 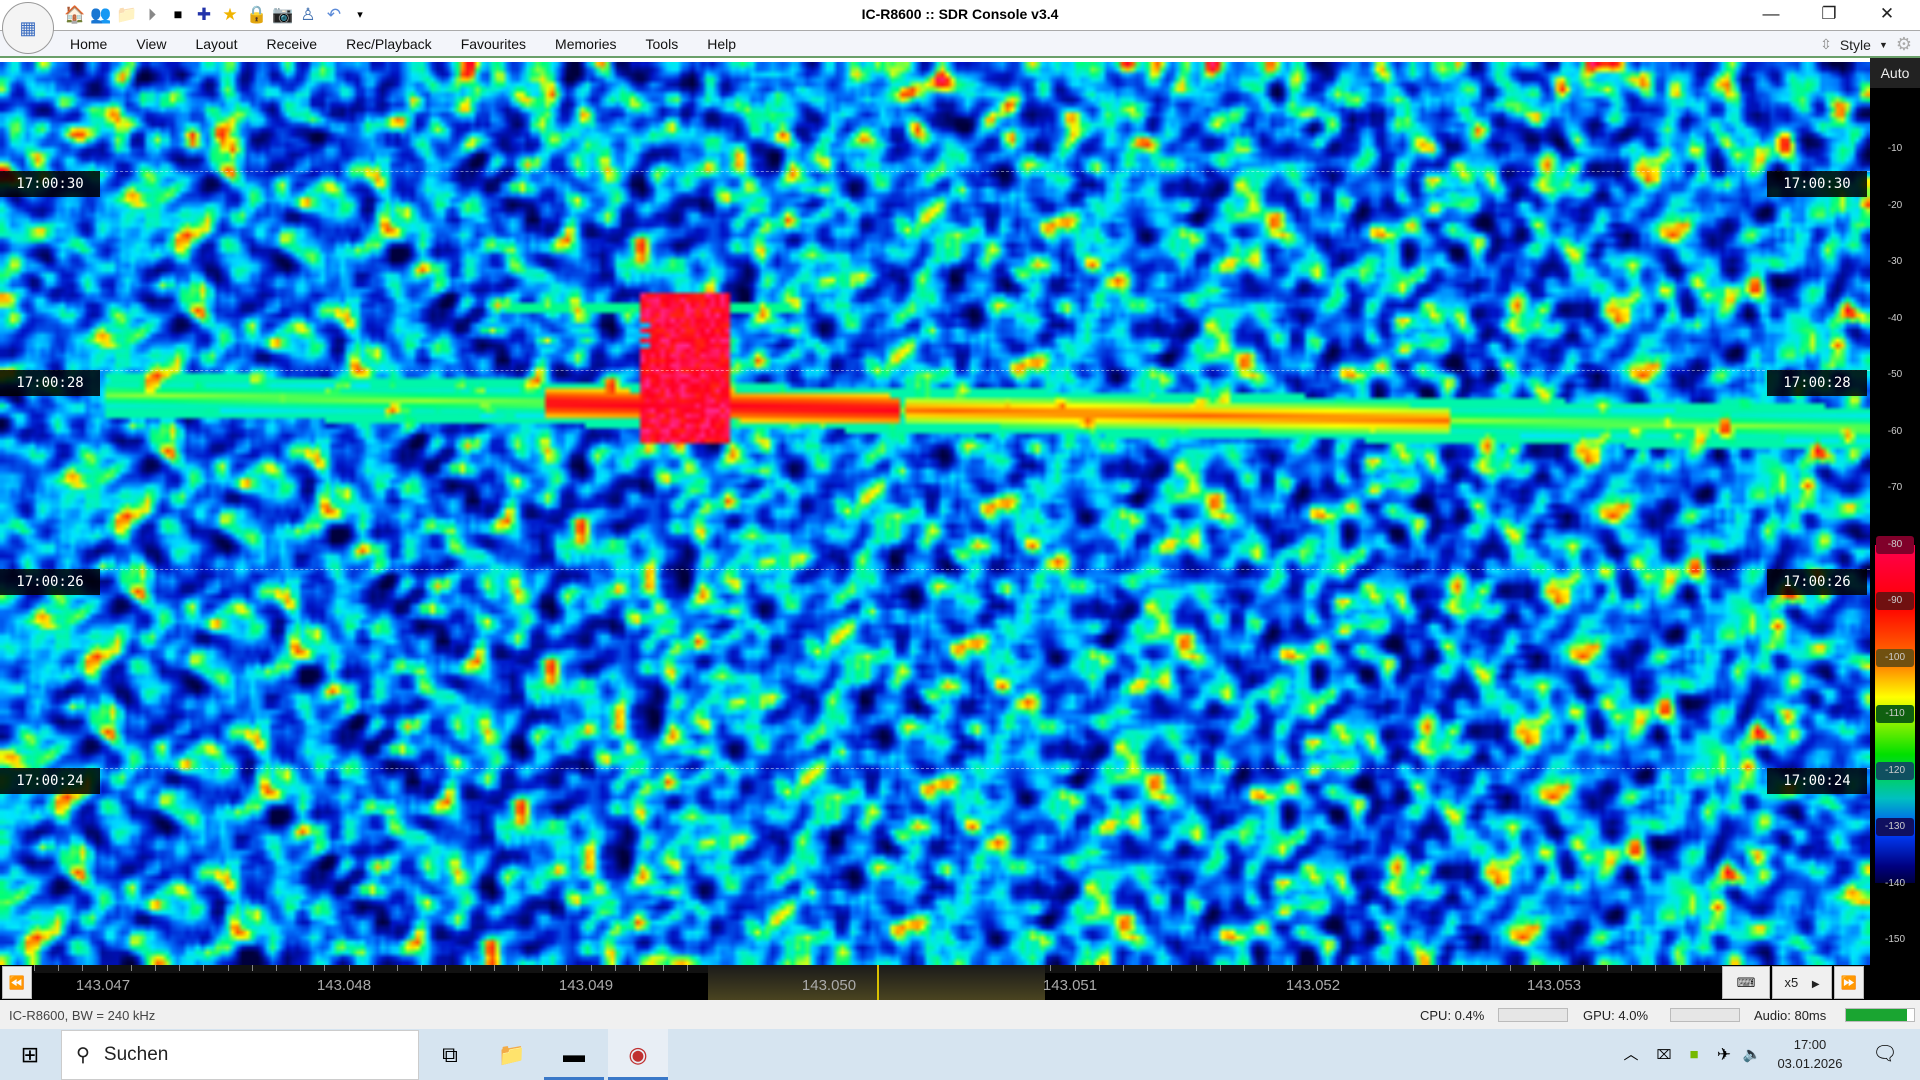 What do you see at coordinates (216, 44) in the screenshot?
I see `menu-layout: Layout` at bounding box center [216, 44].